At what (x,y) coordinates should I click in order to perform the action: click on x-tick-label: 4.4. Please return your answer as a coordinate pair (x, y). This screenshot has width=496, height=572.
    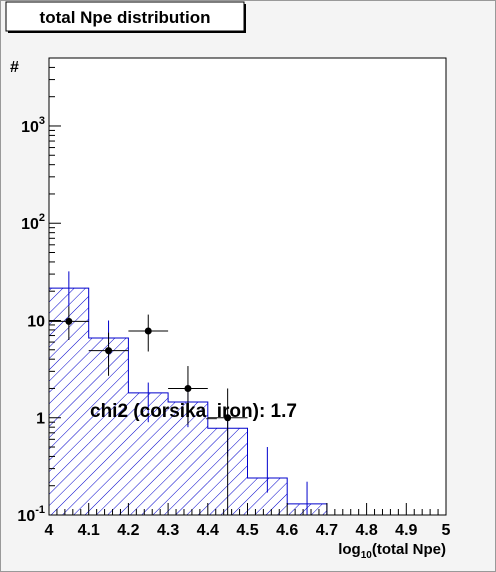
    Looking at the image, I should click on (208, 530).